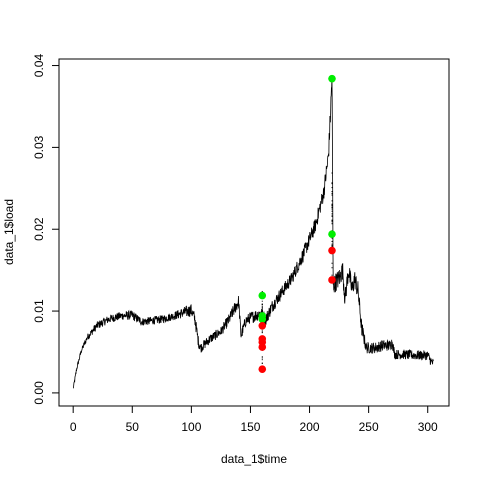 The height and width of the screenshot is (480, 480). What do you see at coordinates (310, 427) in the screenshot?
I see `x-tick-label: 200` at bounding box center [310, 427].